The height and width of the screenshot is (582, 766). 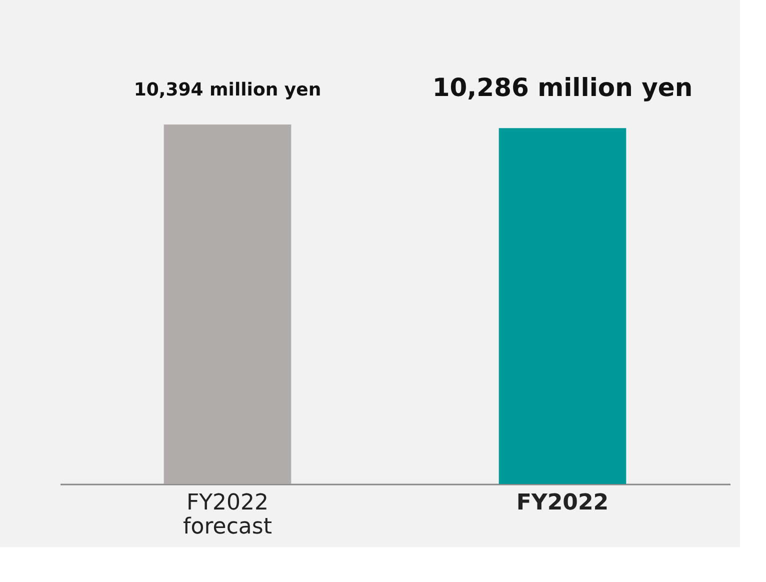 What do you see at coordinates (562, 503) in the screenshot?
I see `x-tick-label: FY2022` at bounding box center [562, 503].